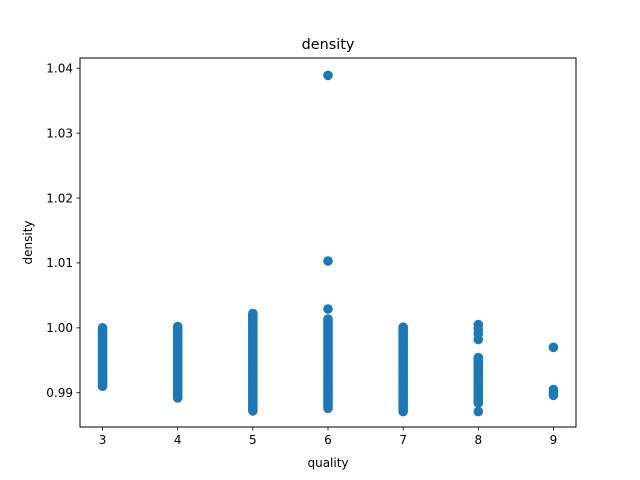  What do you see at coordinates (103, 440) in the screenshot?
I see `x-tick-label: 3` at bounding box center [103, 440].